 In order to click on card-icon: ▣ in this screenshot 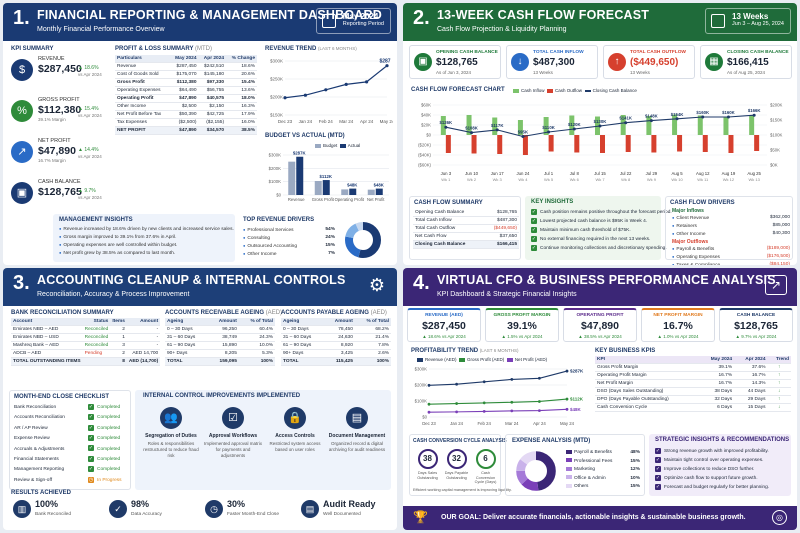, I will do `click(423, 62)`.